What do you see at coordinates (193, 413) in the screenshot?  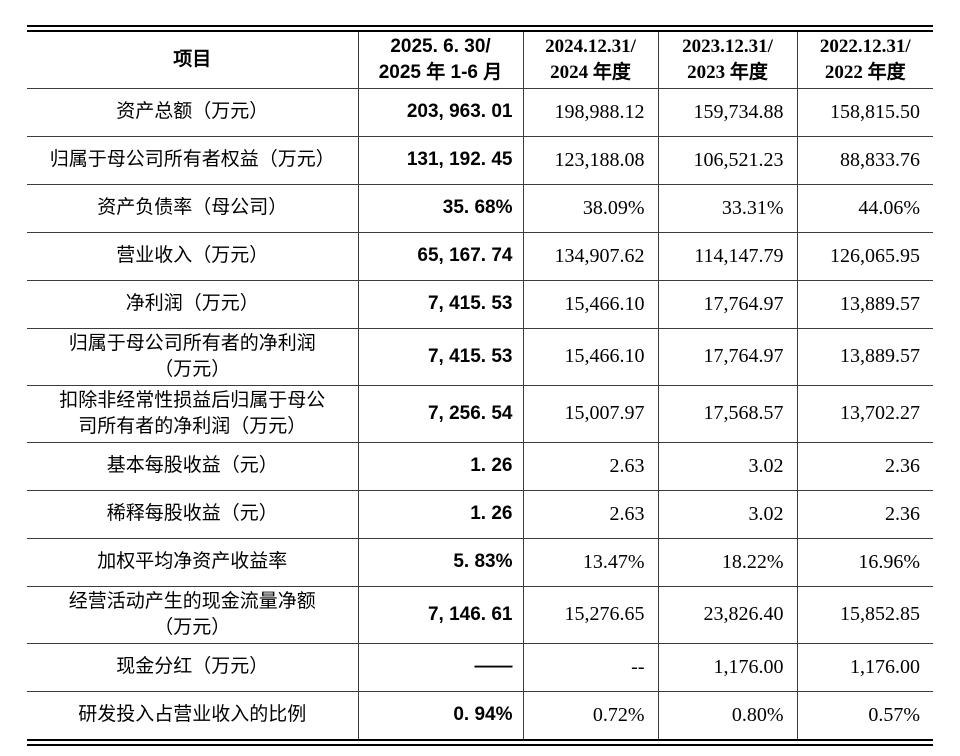 I see `row-label: 扣除非经常性损益后归属于母公 司所有者的净利润（万元）` at bounding box center [193, 413].